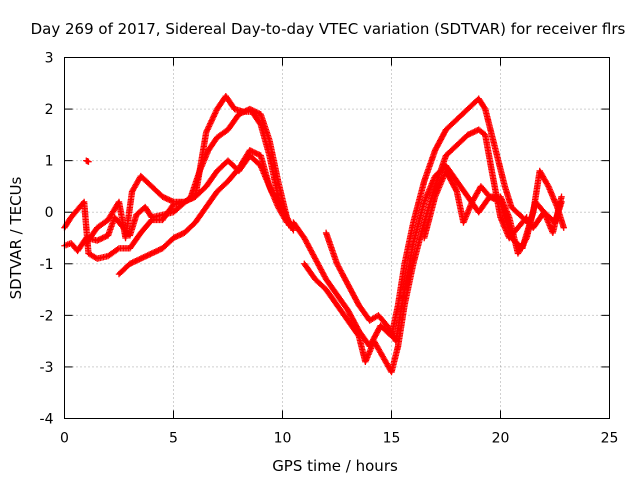 This screenshot has width=640, height=480. I want to click on y-axis-label: SDTVAR / TECUs, so click(16, 237).